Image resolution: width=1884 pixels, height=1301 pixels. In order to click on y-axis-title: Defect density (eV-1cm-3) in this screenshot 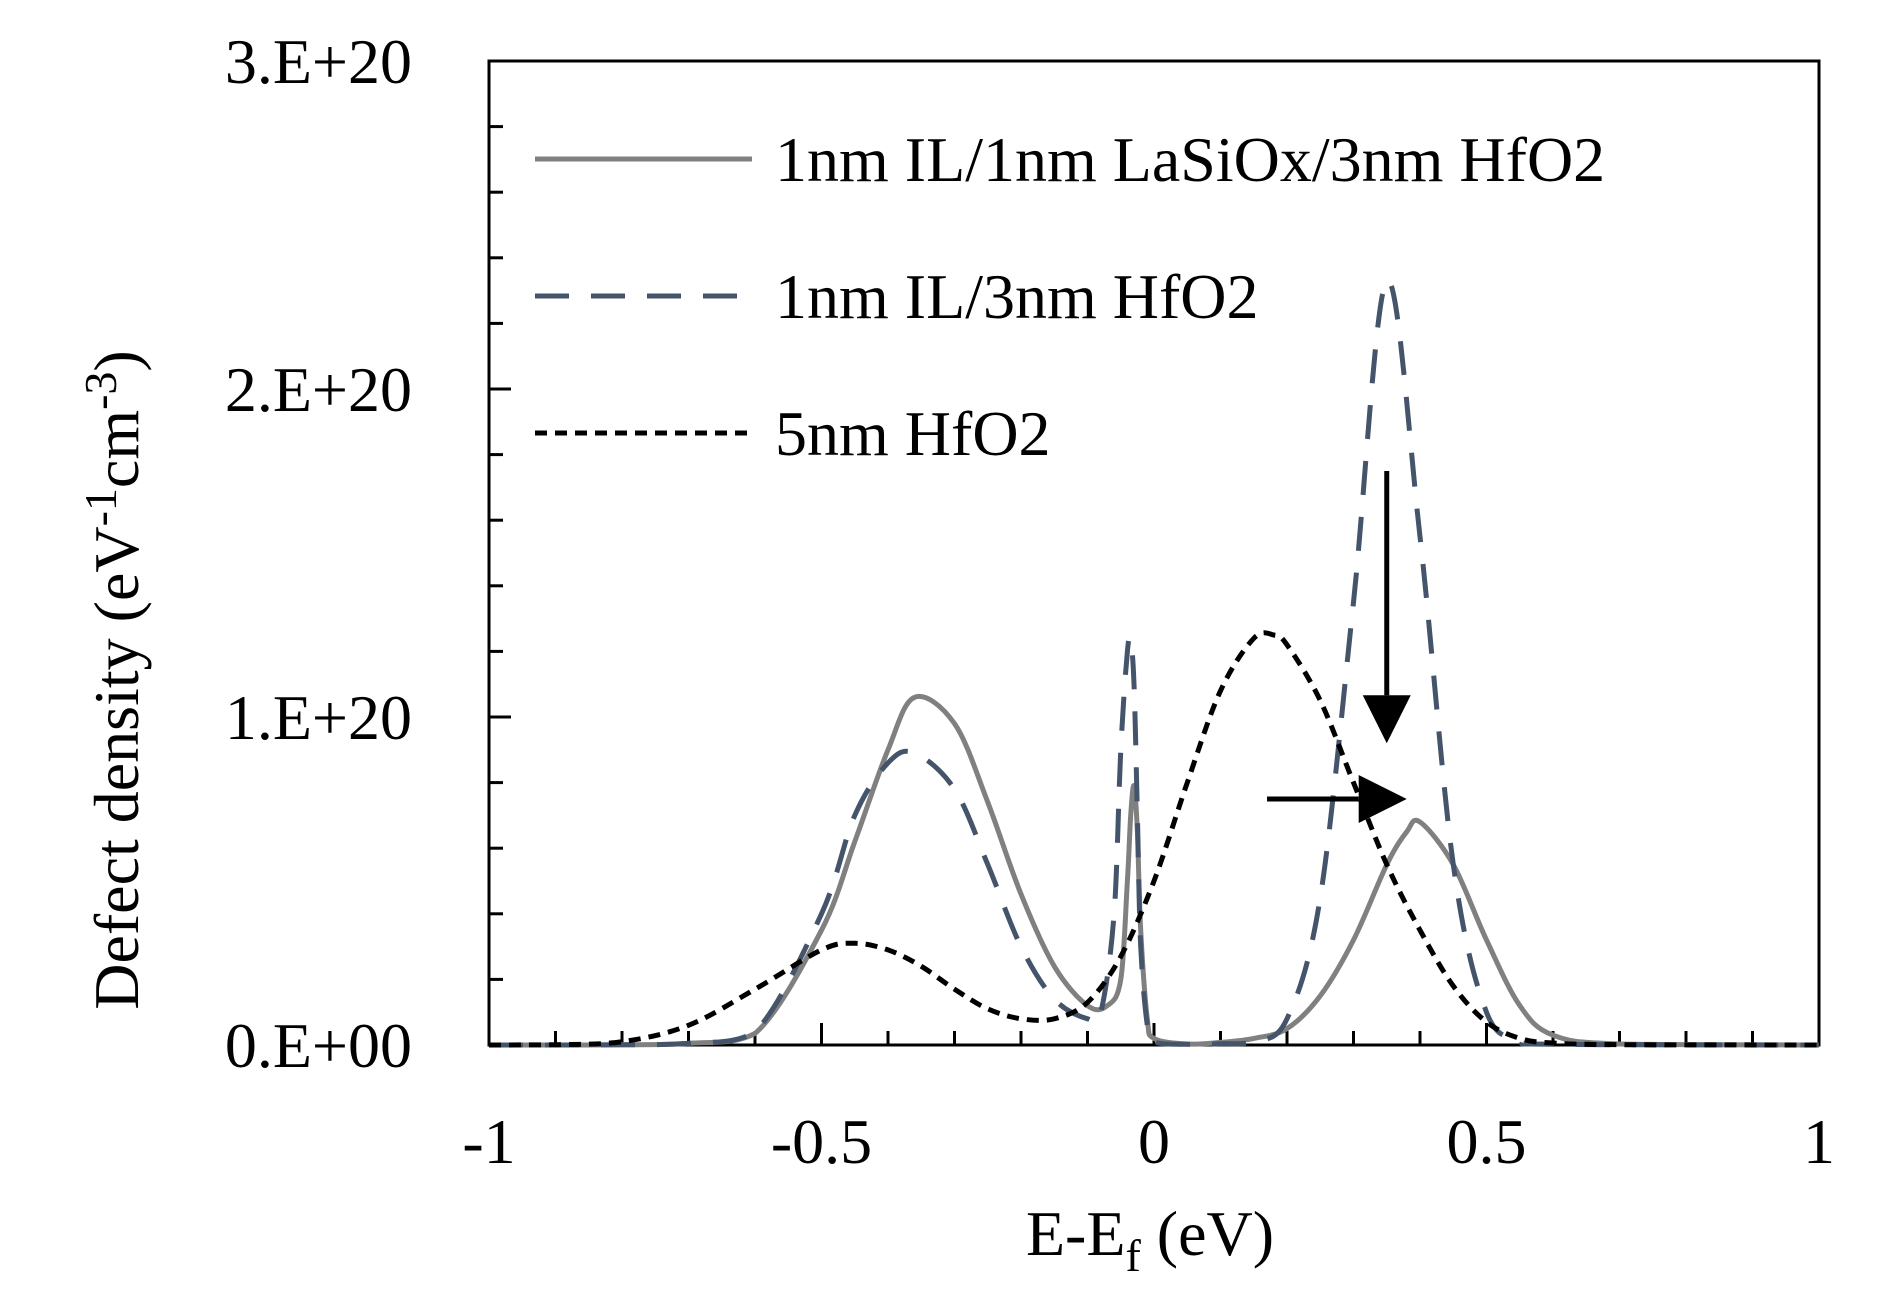, I will do `click(113, 680)`.